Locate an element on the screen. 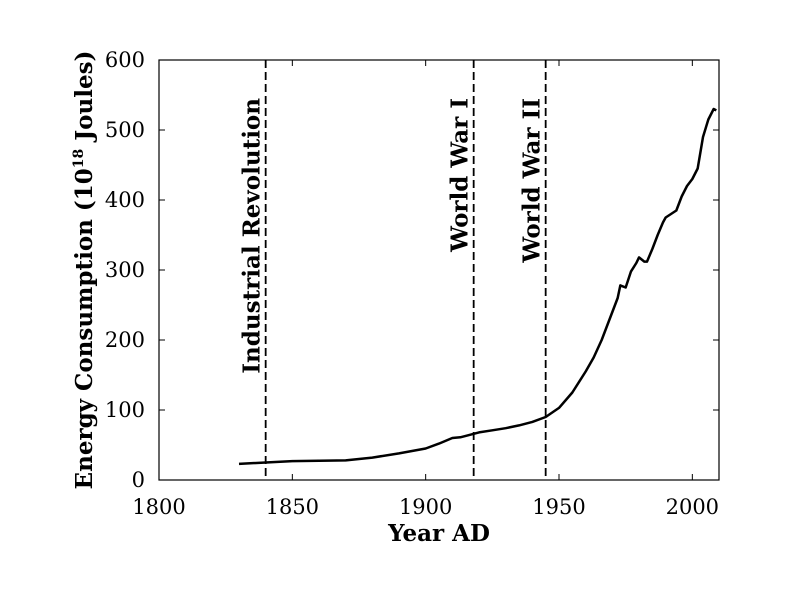 The height and width of the screenshot is (600, 800). x-tick-label: 1900 is located at coordinates (425, 507).